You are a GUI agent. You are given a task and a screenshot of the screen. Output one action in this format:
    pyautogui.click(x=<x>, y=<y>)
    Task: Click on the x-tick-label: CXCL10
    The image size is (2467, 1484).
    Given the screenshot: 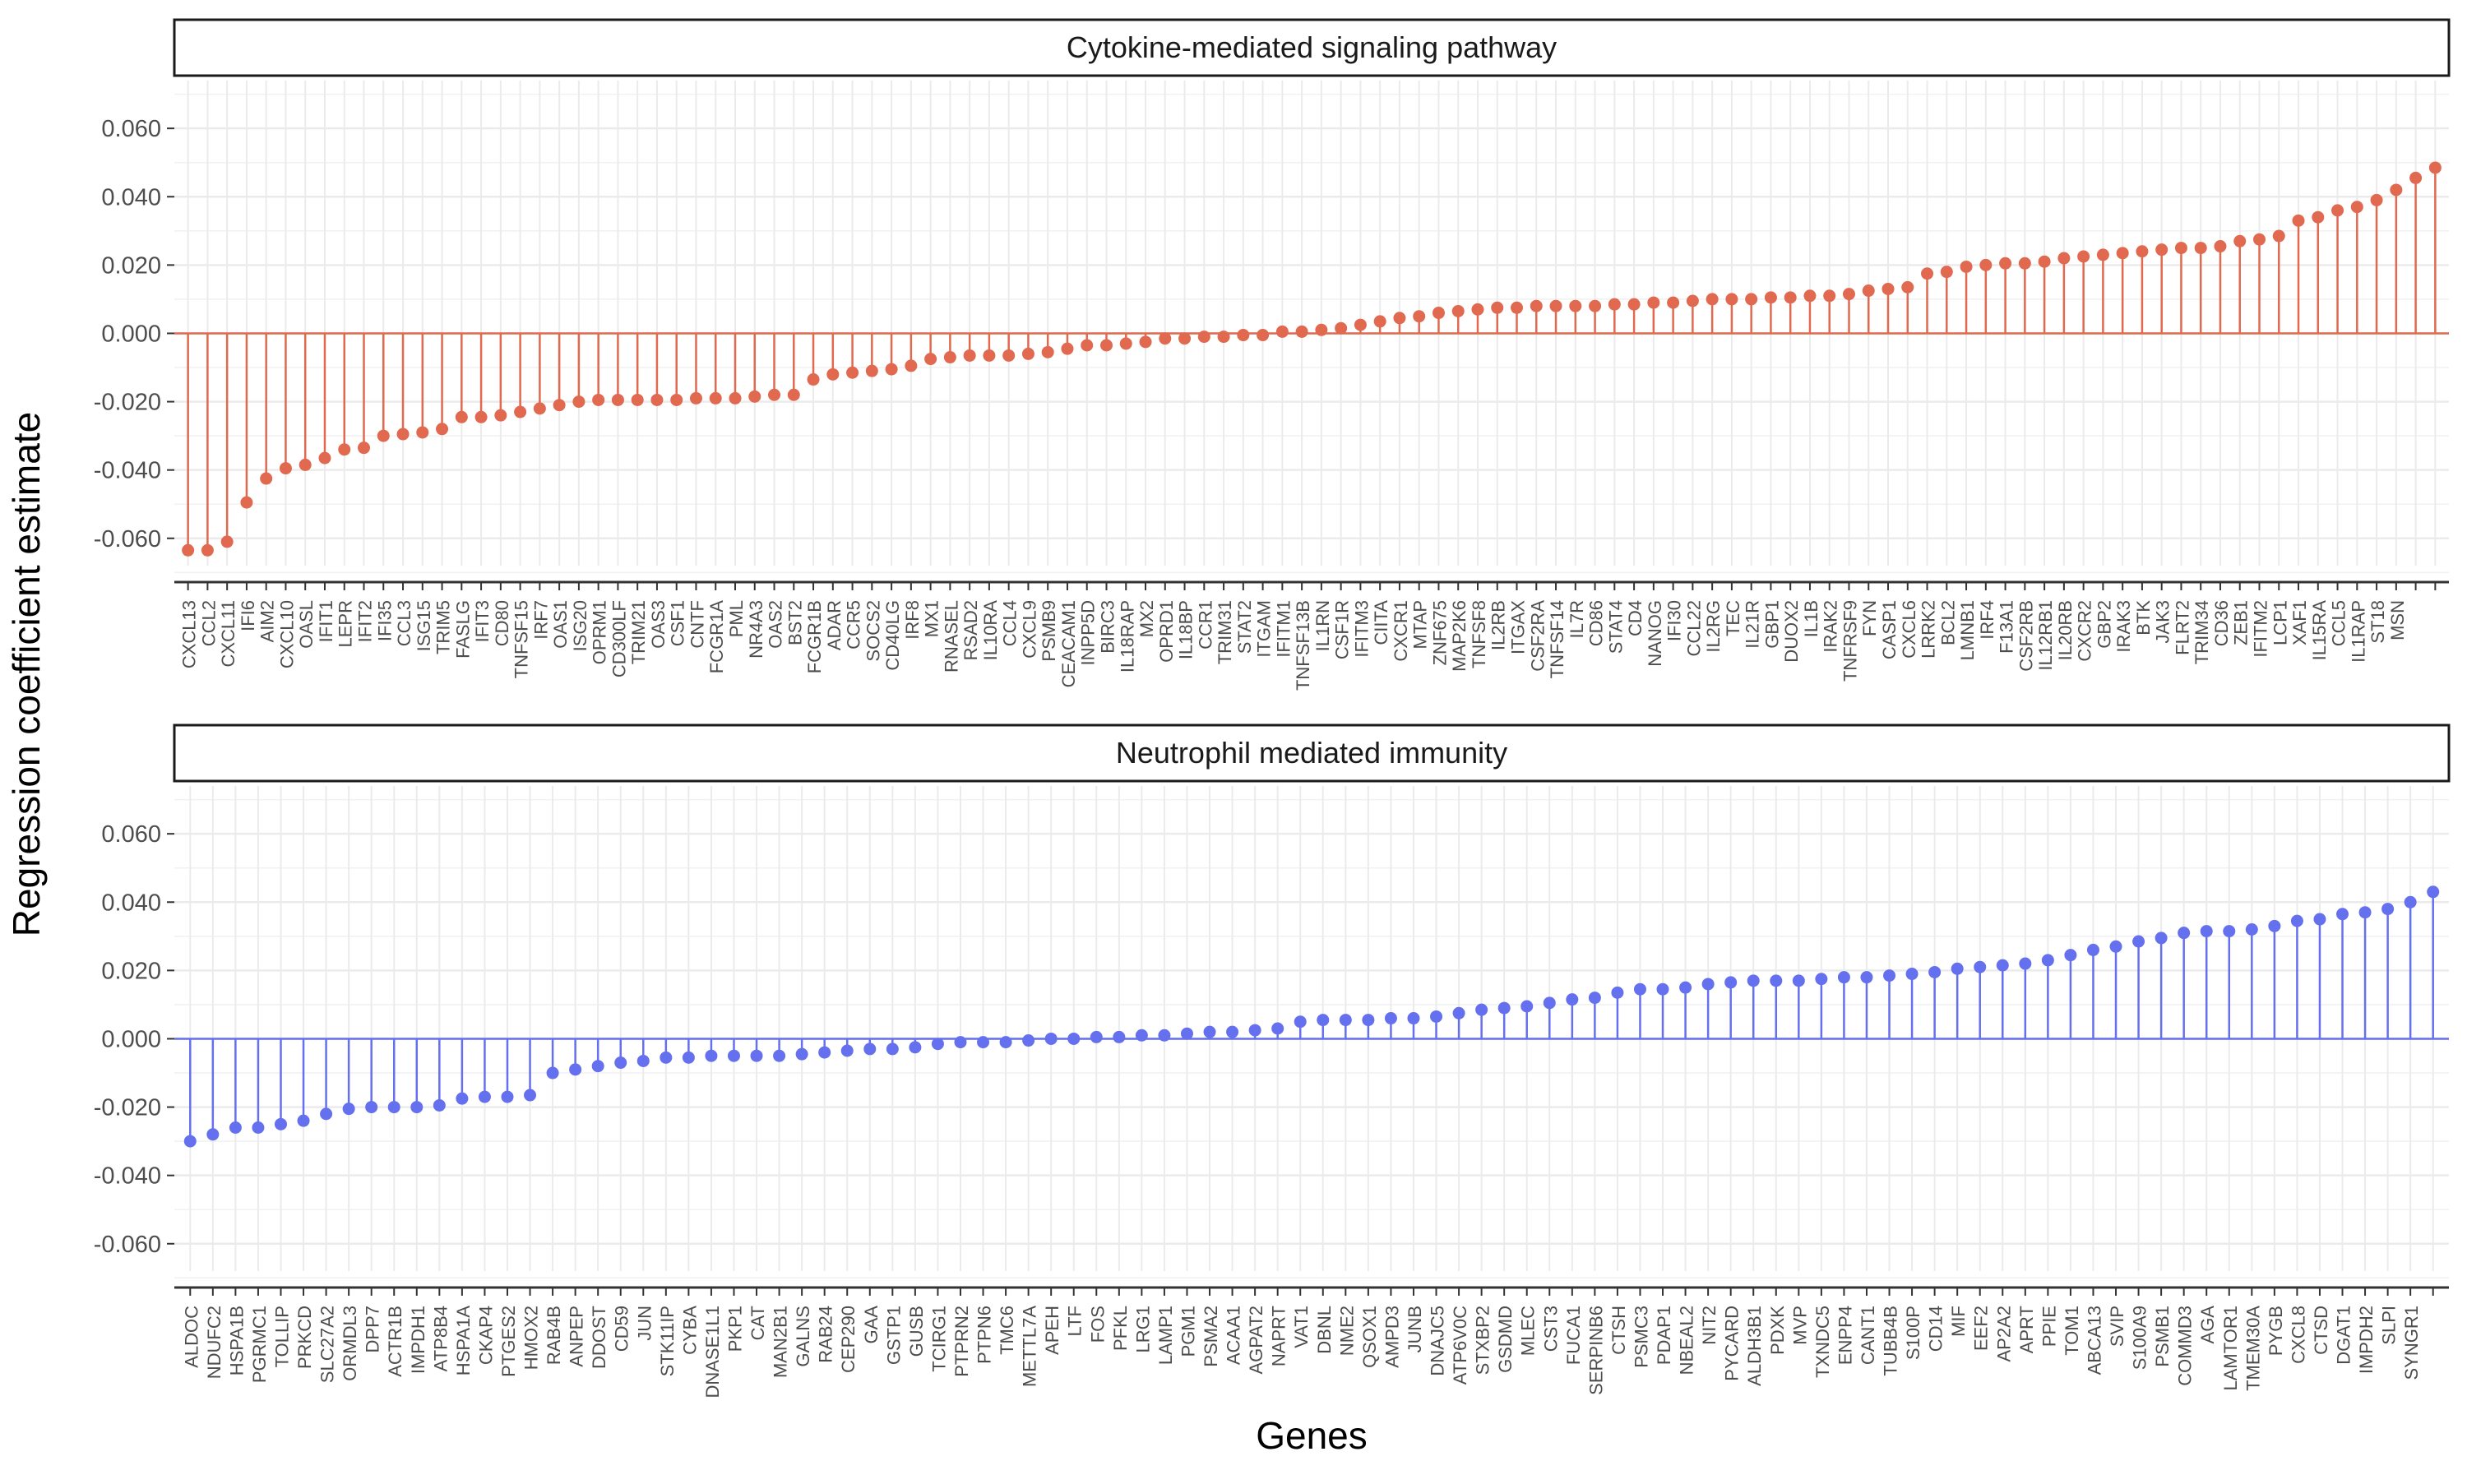 What is the action you would take?
    pyautogui.click(x=286, y=634)
    